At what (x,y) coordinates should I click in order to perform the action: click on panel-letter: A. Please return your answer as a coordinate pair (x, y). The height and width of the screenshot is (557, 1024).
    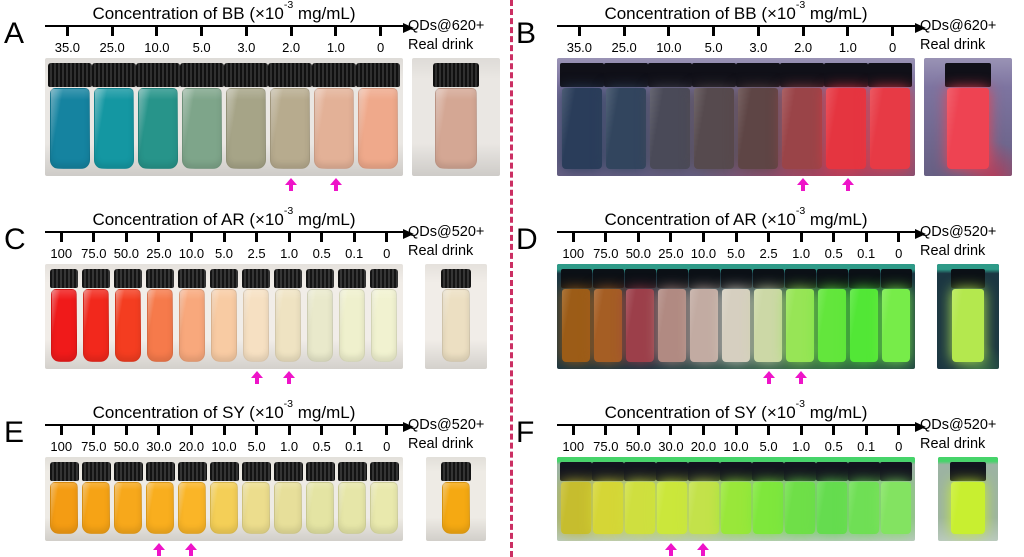
    Looking at the image, I should click on (14, 33).